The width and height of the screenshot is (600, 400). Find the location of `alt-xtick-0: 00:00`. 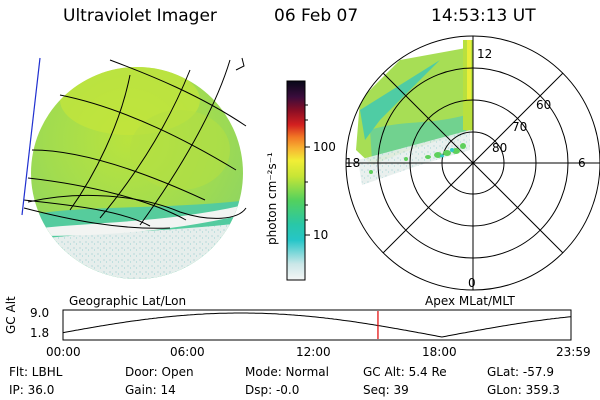

alt-xtick-0: 00:00 is located at coordinates (63, 352).